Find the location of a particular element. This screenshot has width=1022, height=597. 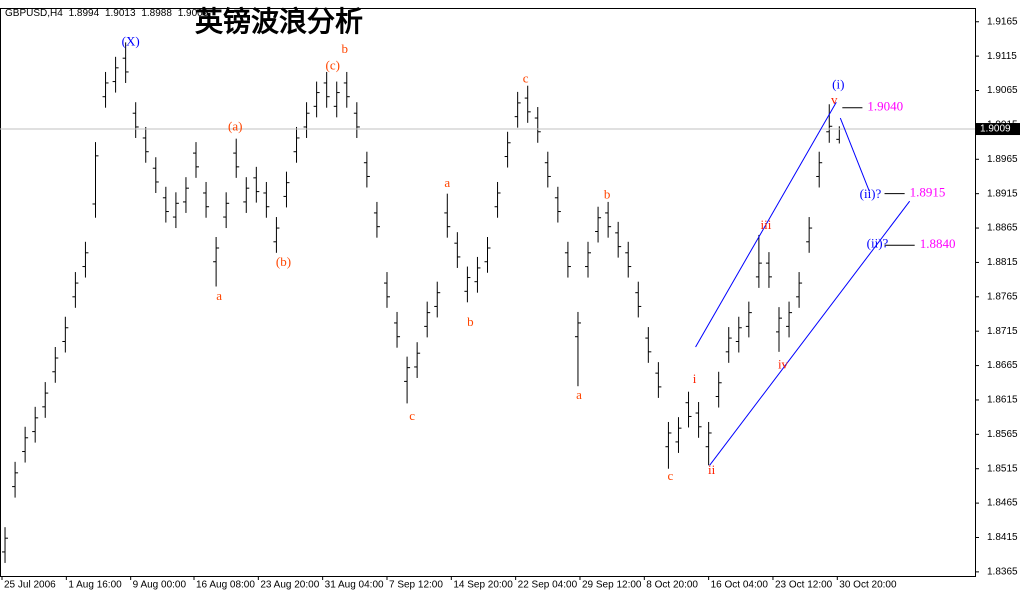

x-tick-label: 31 Aug 04:00 is located at coordinates (354, 585).